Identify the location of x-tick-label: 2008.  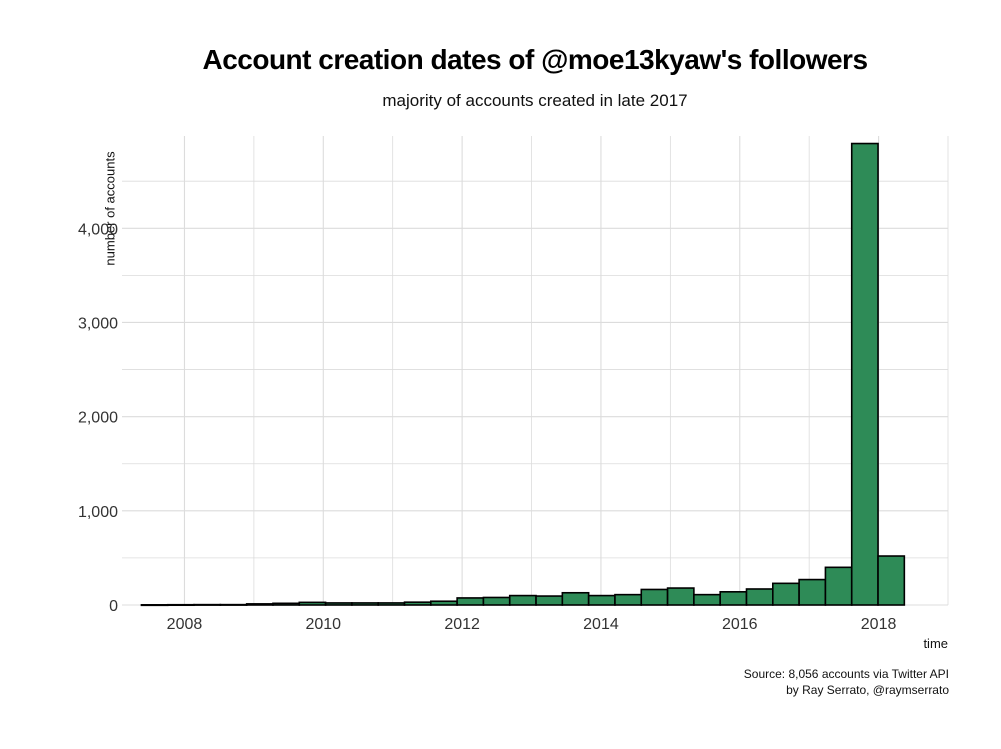
(185, 624).